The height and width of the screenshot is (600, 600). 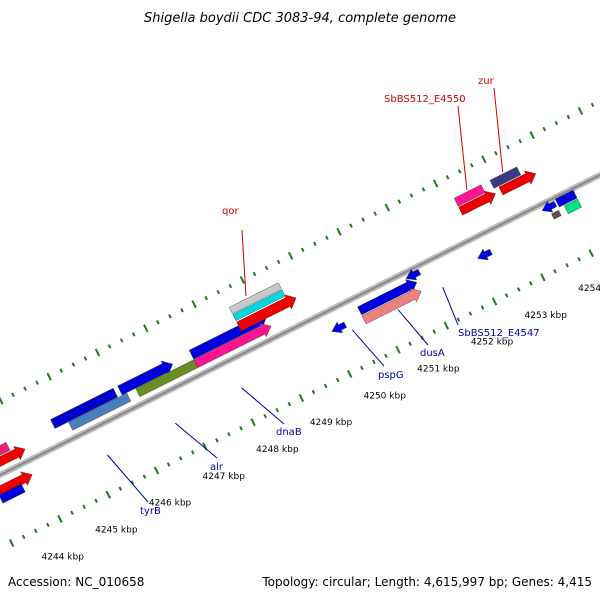 I want to click on scale-label: 4246 kbp, so click(x=170, y=504).